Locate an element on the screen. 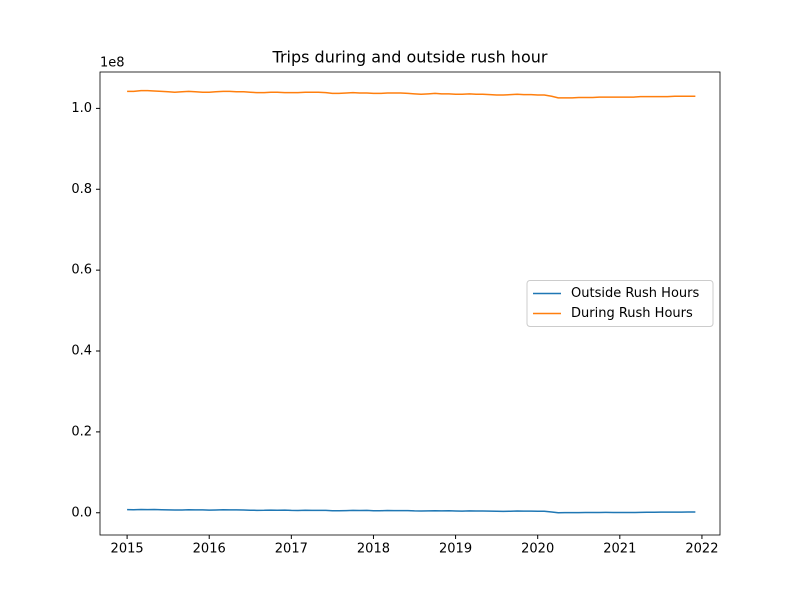 The height and width of the screenshot is (600, 800). x-tick-label: 2021 is located at coordinates (619, 549).